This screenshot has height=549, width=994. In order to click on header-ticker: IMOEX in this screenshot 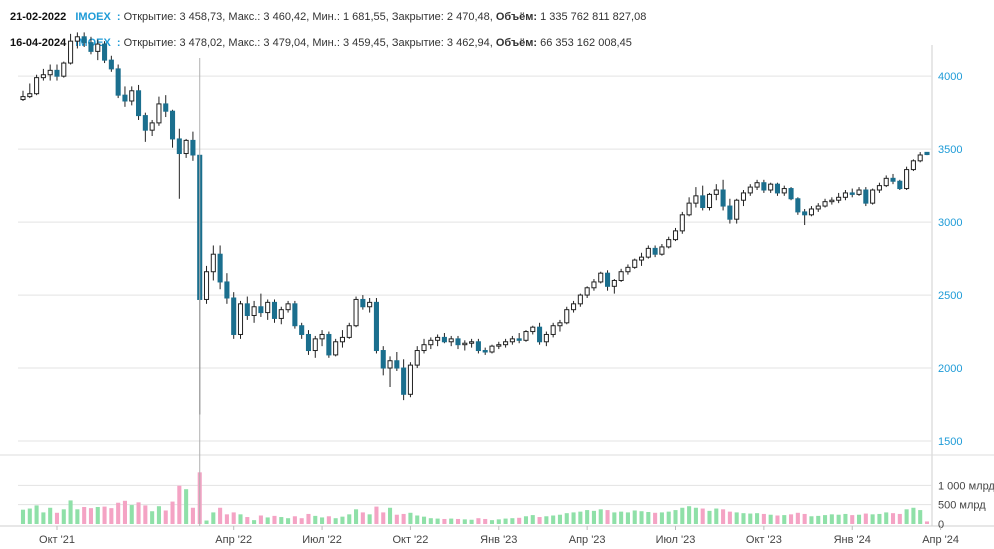, I will do `click(93, 17)`.